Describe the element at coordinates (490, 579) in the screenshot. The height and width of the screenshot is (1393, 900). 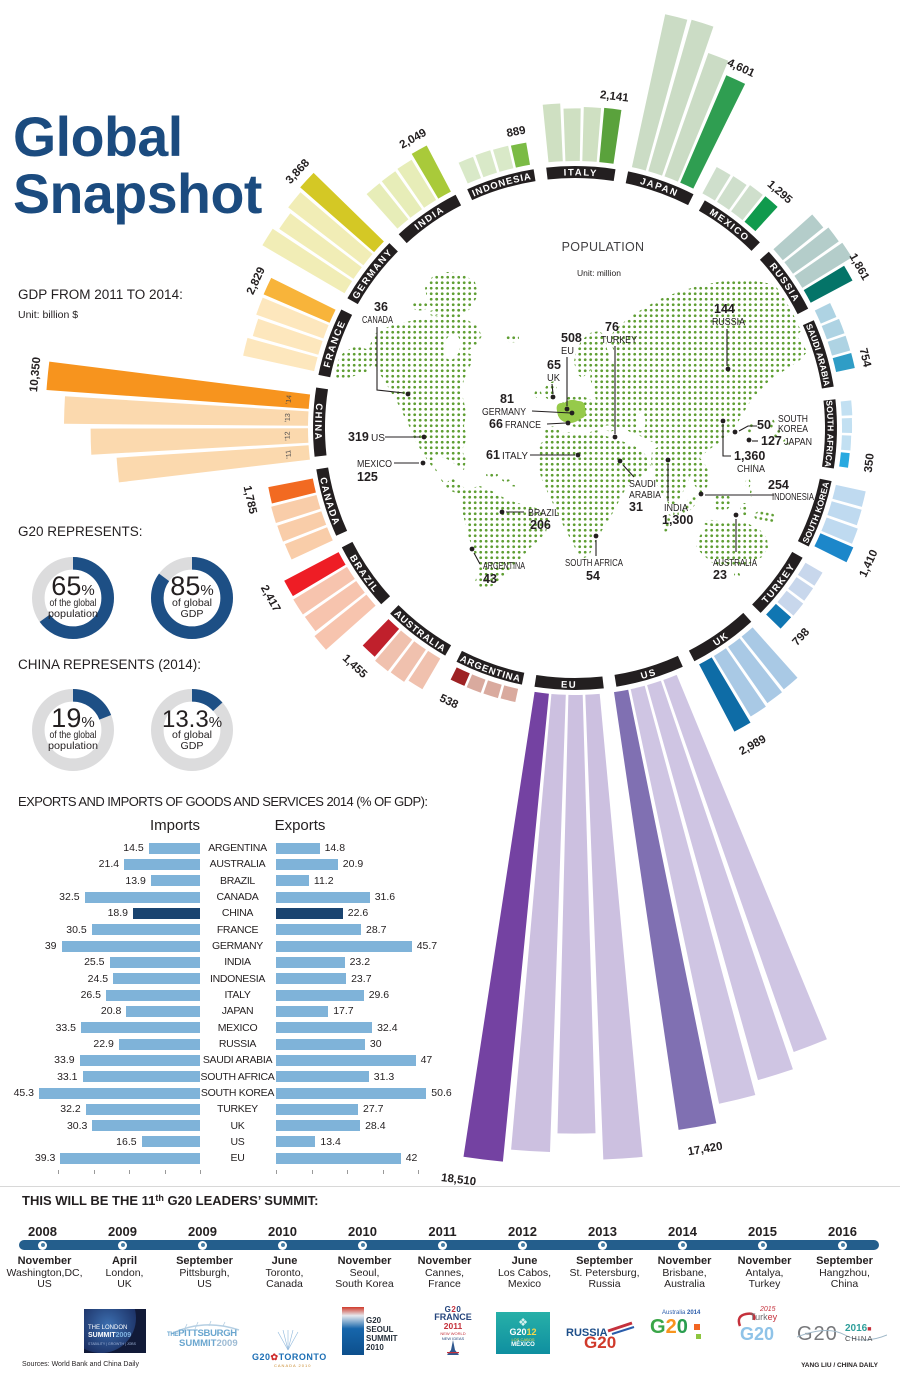
I see `svg-text: 43` at that location.